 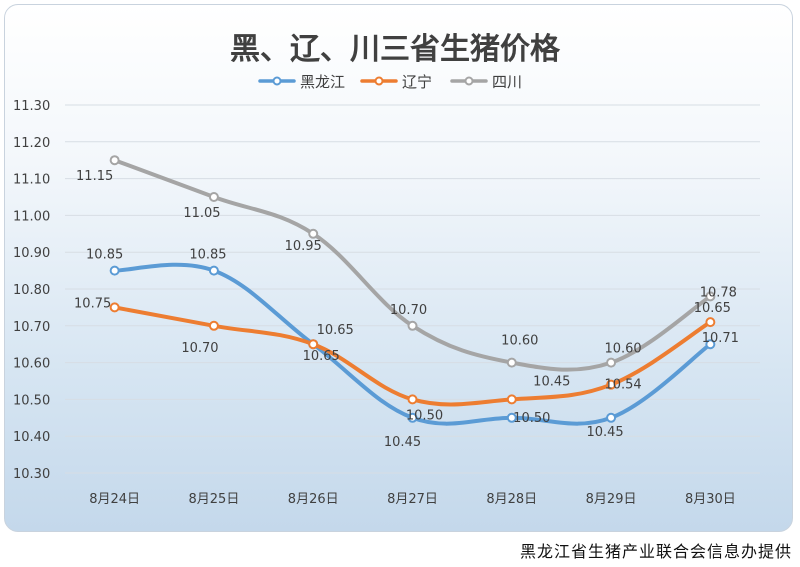 I want to click on y-tick-label: 11.20, so click(x=31, y=143).